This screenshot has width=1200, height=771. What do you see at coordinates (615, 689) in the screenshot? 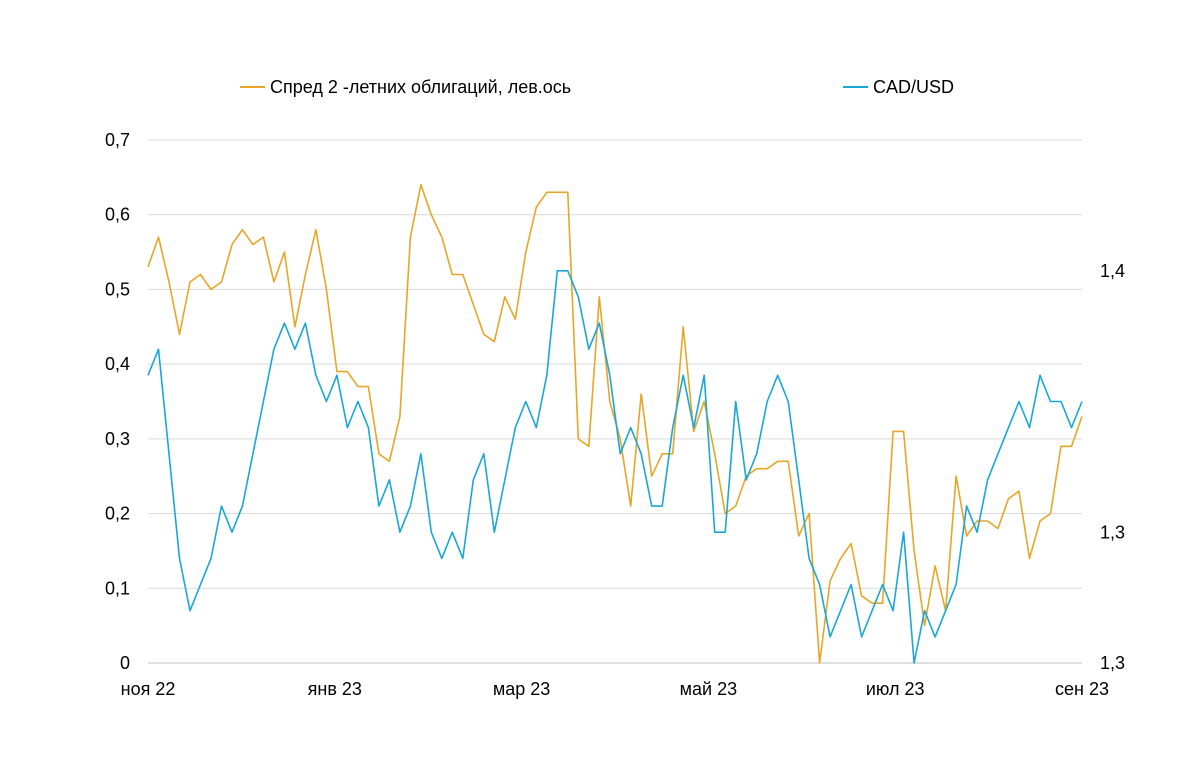
I see `x-axis-ticks: ноя 22 янв 23 мар 23 май 23 июл 23 сен 23` at bounding box center [615, 689].